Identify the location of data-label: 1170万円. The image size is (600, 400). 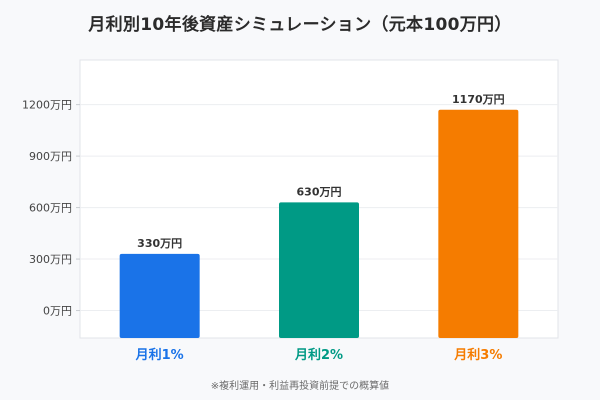
(478, 99).